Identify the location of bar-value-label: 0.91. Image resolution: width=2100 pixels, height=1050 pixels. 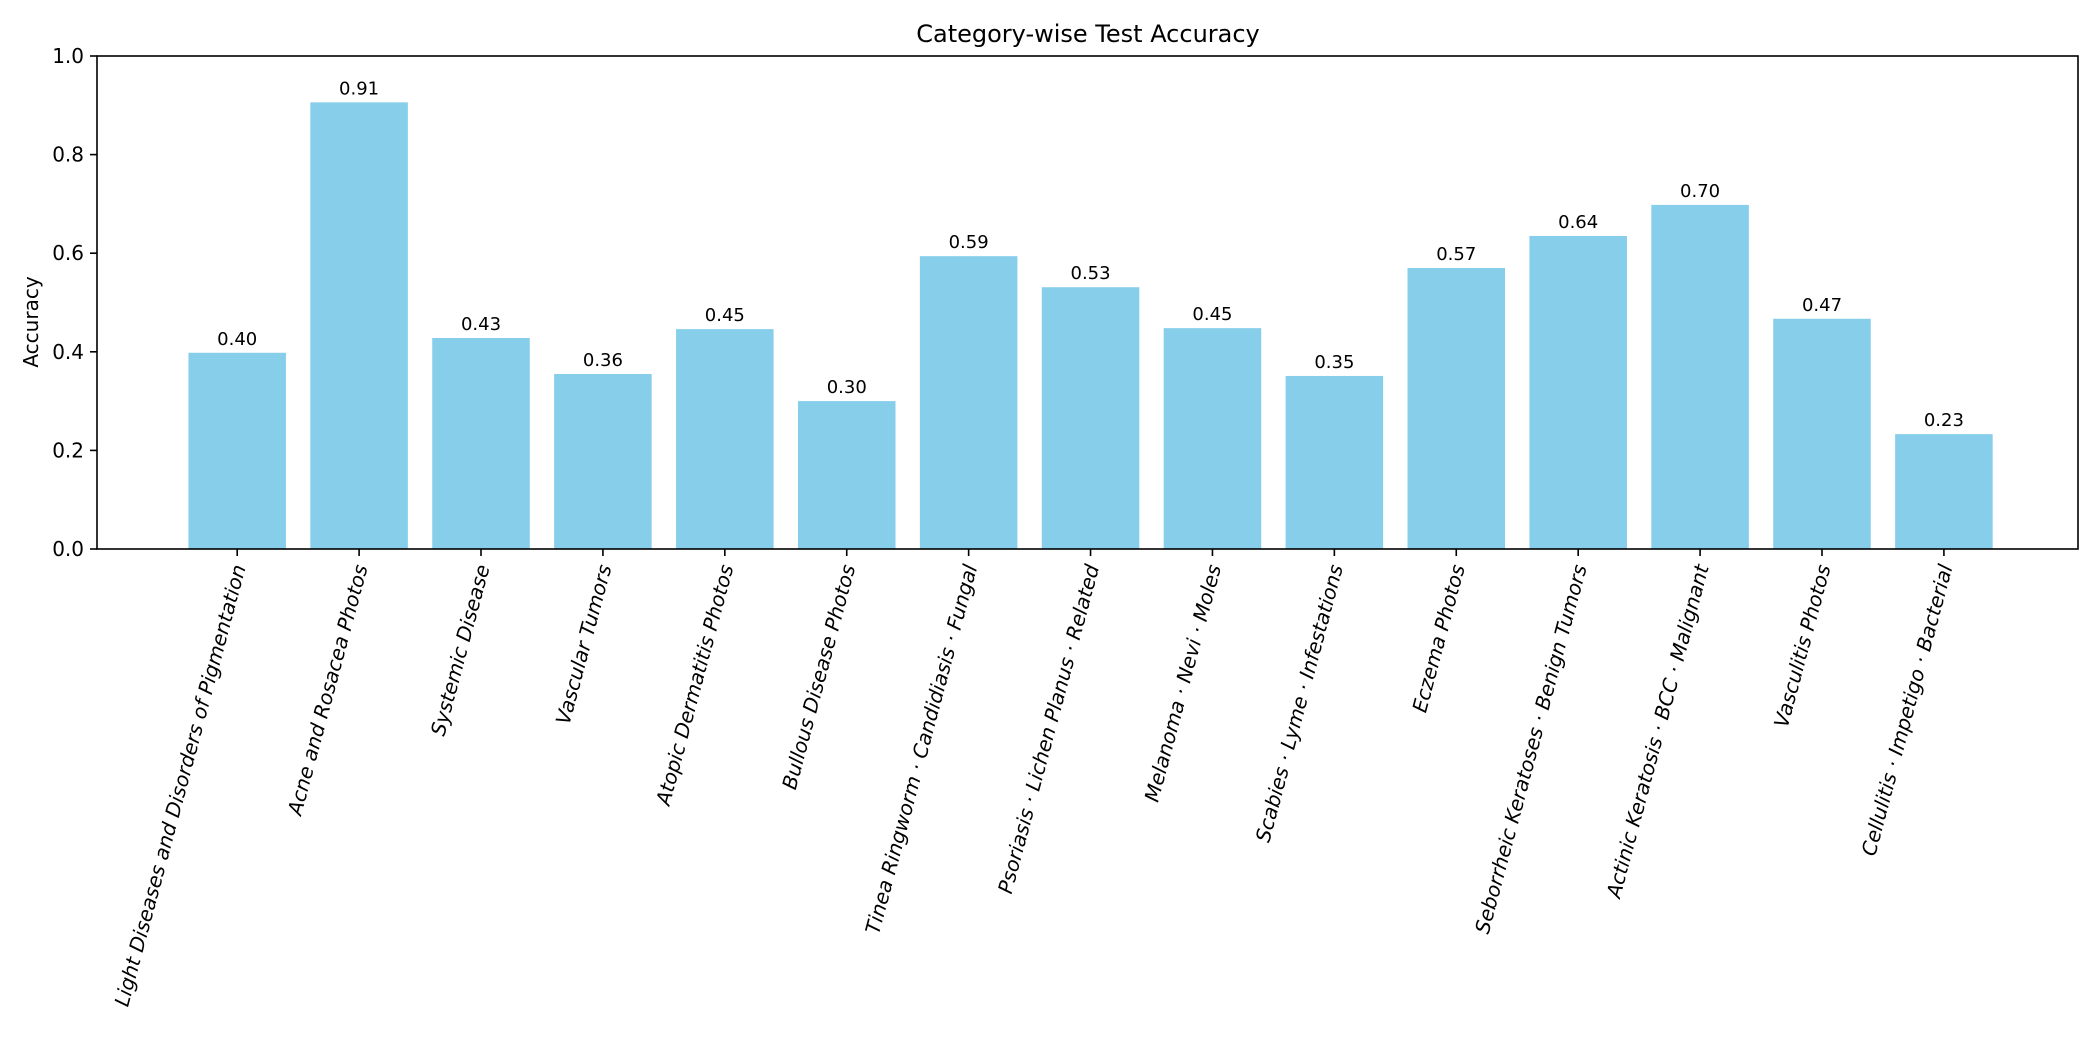
(359, 88).